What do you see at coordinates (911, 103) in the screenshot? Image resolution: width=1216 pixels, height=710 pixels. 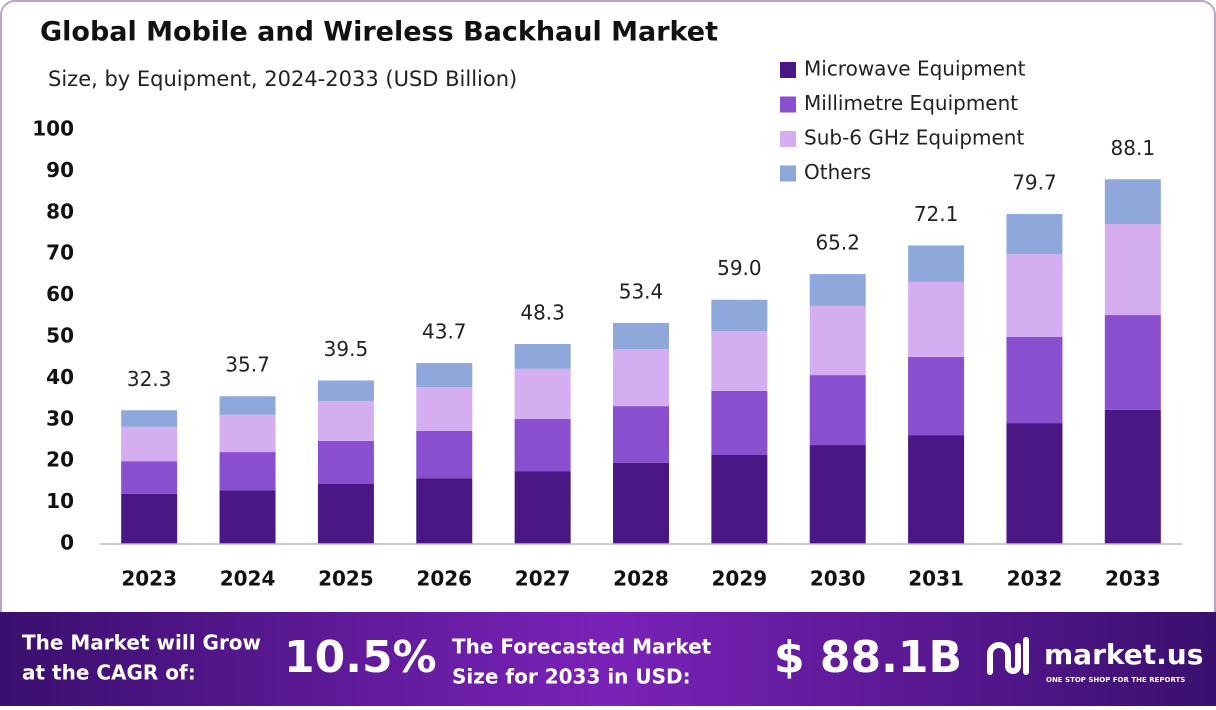 I see `legend-label: Millimetre Equipment` at bounding box center [911, 103].